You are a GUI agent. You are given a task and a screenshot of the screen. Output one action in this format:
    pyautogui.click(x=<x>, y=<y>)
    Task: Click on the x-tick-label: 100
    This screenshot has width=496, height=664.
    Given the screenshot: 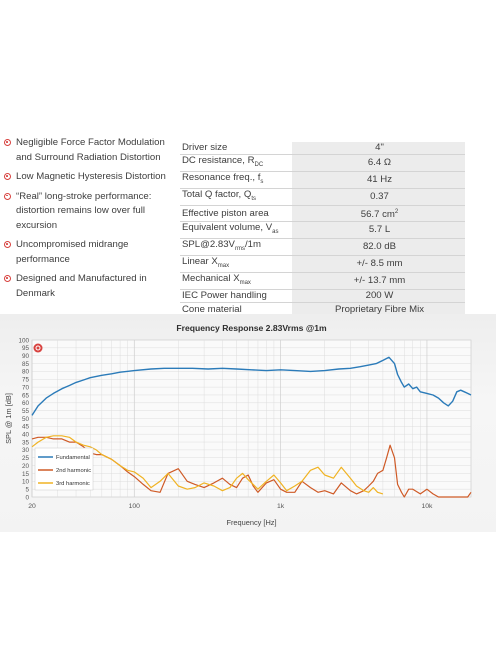 What is the action you would take?
    pyautogui.click(x=135, y=506)
    